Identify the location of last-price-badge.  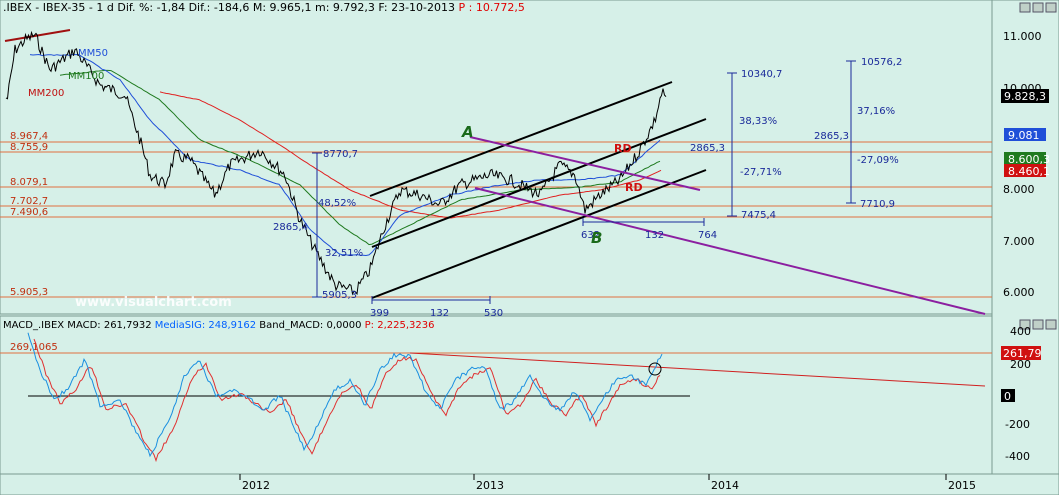
(1025, 96).